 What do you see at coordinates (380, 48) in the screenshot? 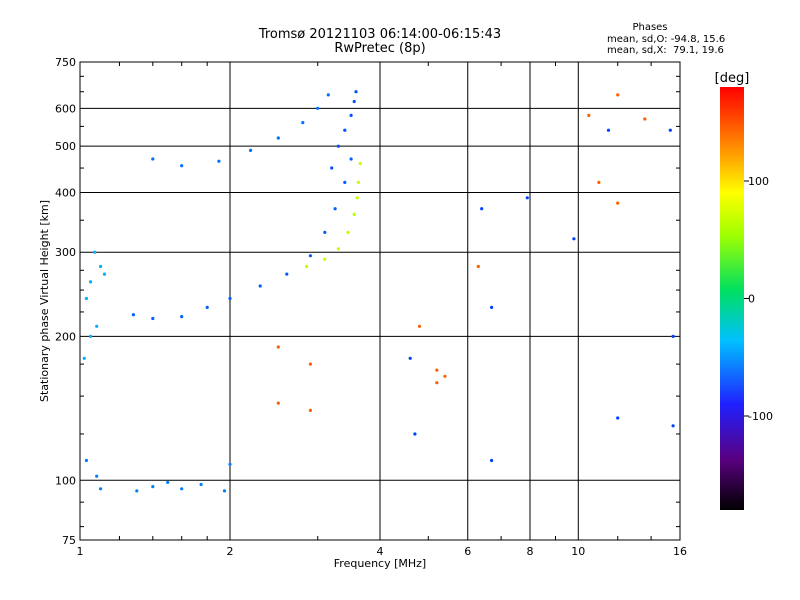
I see `chart-subtitle: RwPretec (8p)` at bounding box center [380, 48].